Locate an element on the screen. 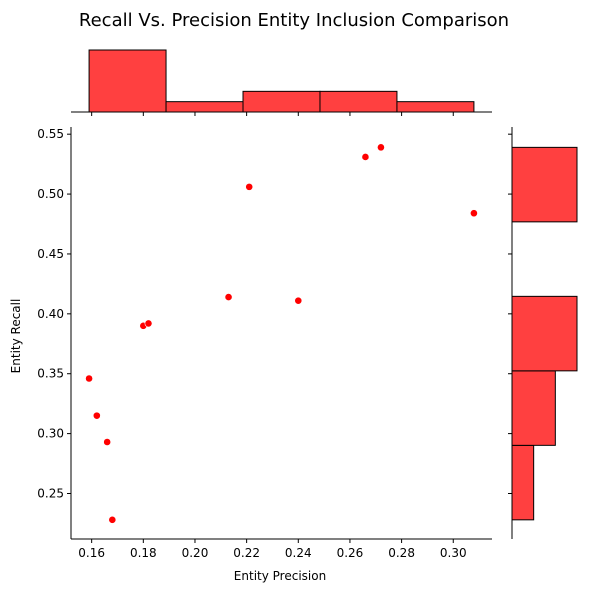 This screenshot has width=589, height=592. y-tick-label: 0.25 is located at coordinates (50, 493).